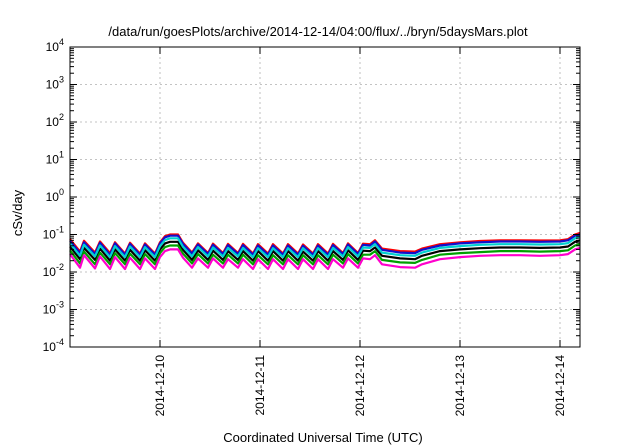  What do you see at coordinates (55, 120) in the screenshot?
I see `y-tick-label: 10²` at bounding box center [55, 120].